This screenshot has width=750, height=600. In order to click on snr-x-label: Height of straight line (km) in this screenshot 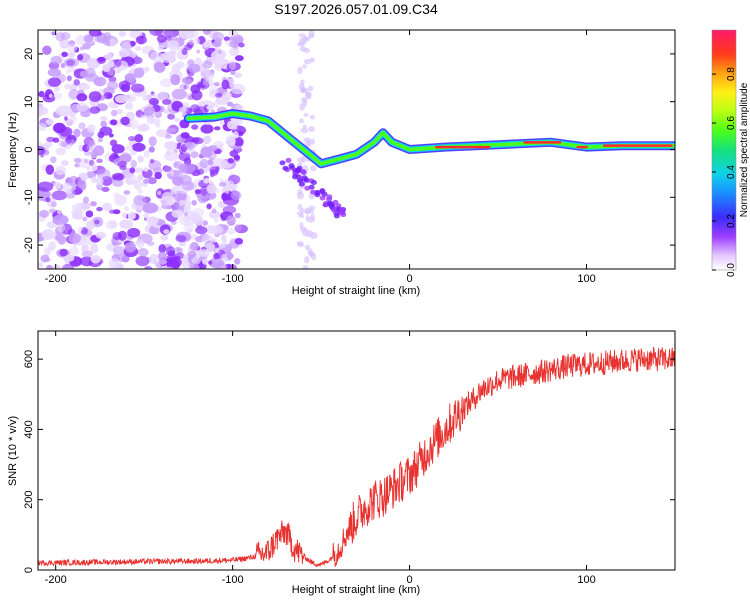, I will do `click(356, 590)`.